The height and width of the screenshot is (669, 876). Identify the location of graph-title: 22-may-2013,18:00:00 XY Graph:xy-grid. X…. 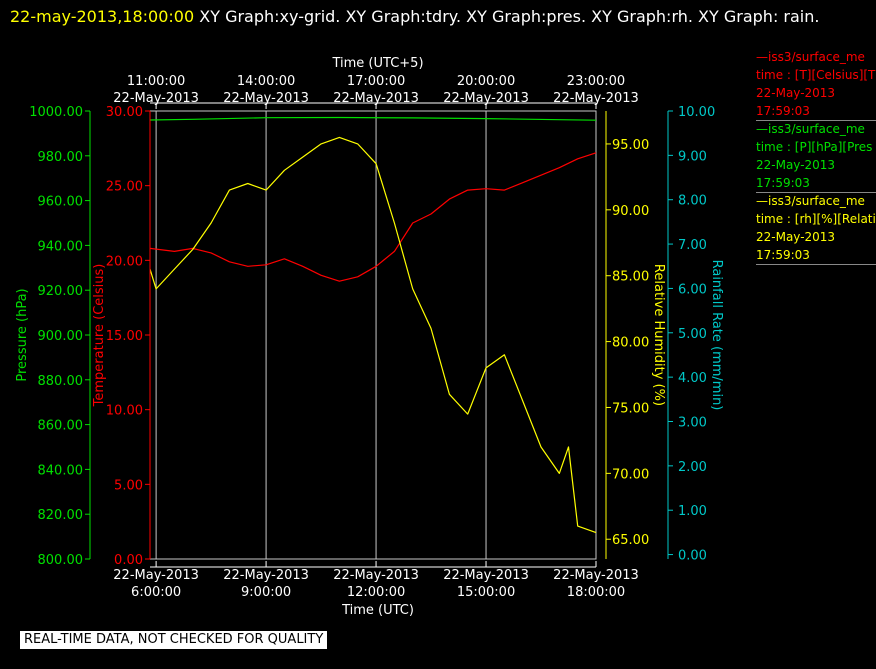
(440, 17).